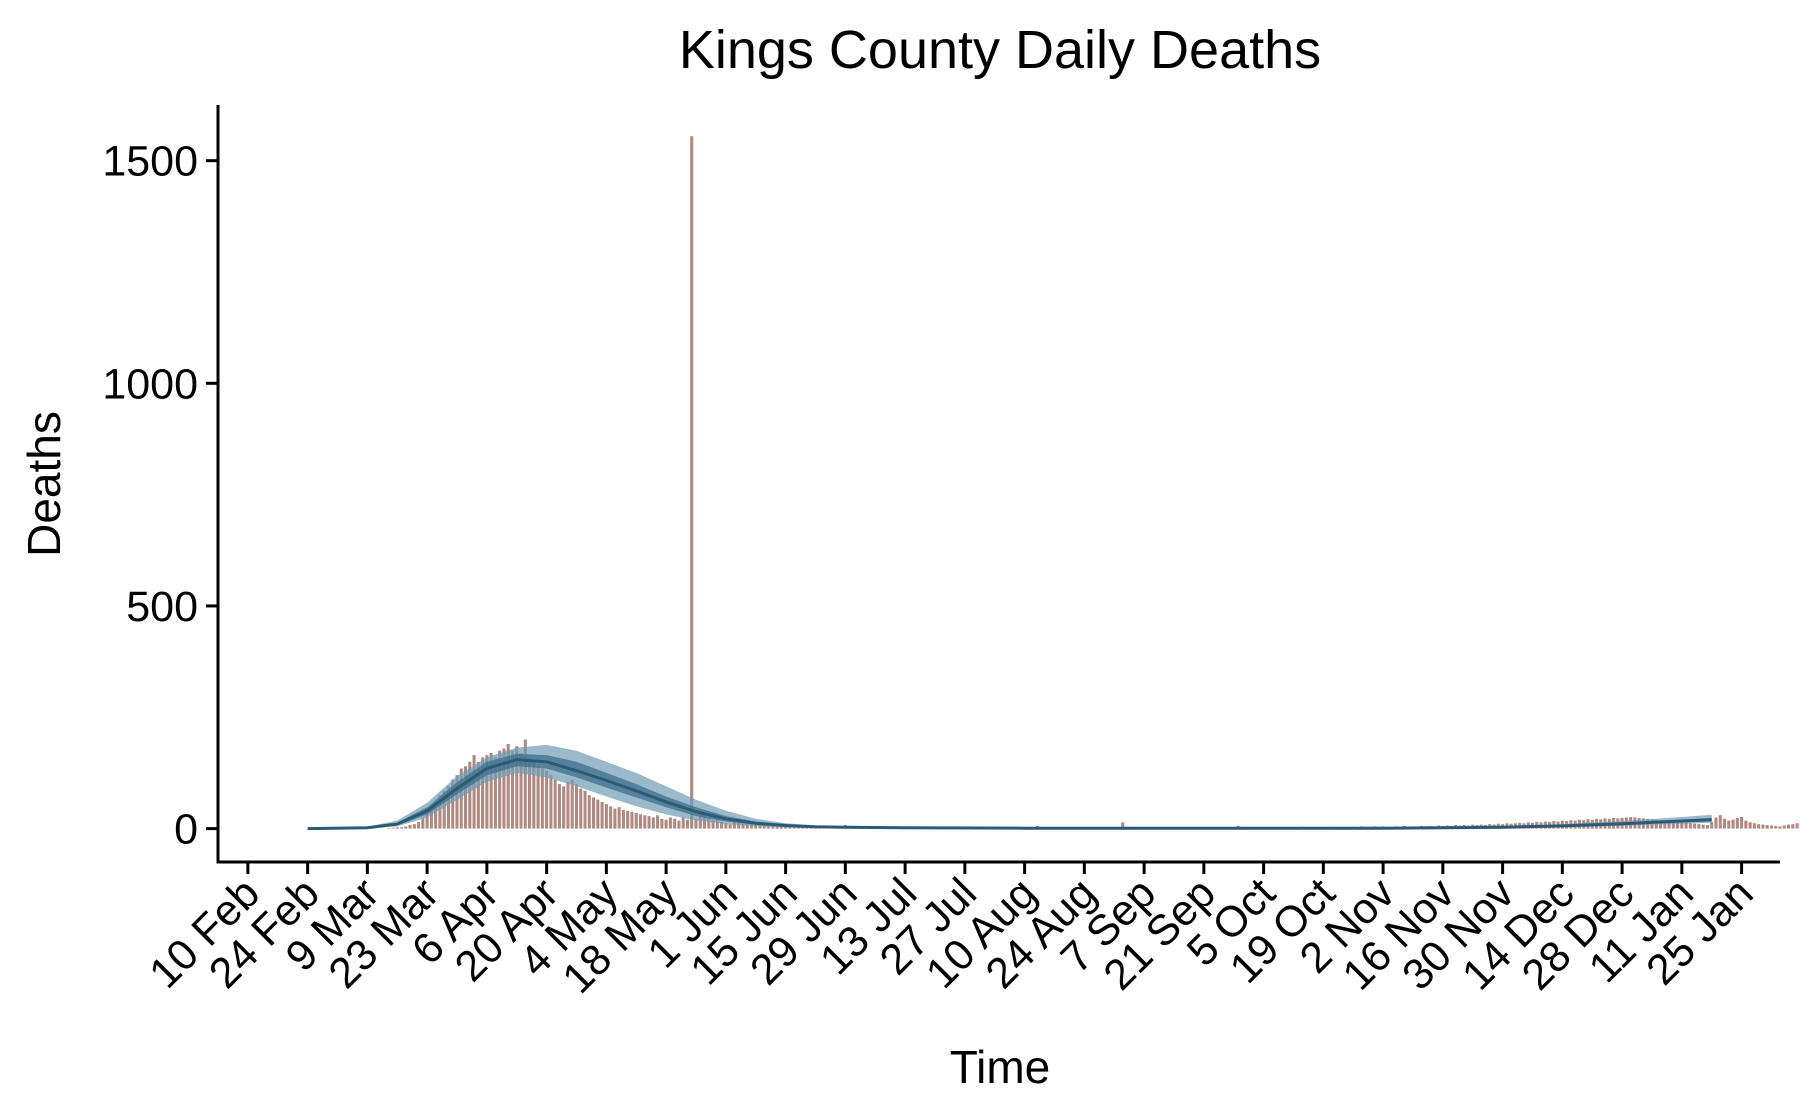 This screenshot has width=1800, height=1113. What do you see at coordinates (186, 830) in the screenshot?
I see `y-tick-label: 0` at bounding box center [186, 830].